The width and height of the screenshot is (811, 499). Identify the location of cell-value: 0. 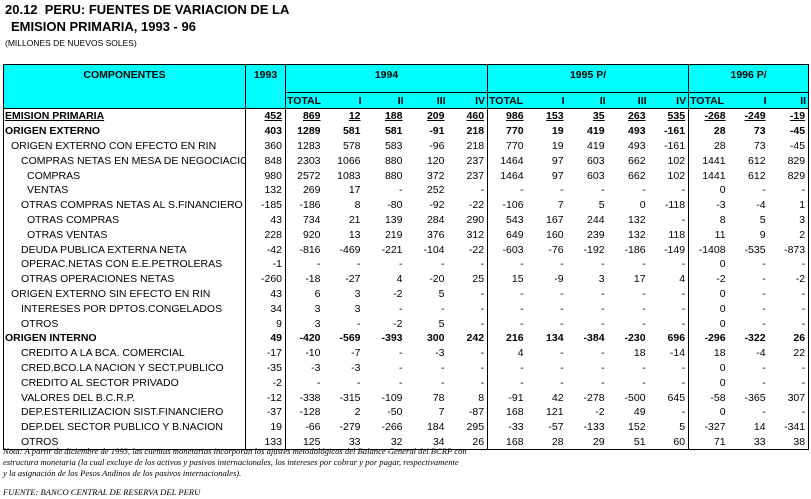
(722, 293).